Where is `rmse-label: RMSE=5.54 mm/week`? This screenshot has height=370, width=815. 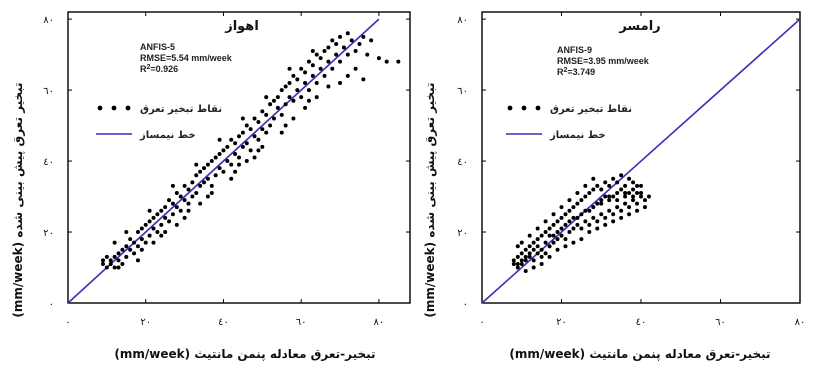
rmse-label: RMSE=5.54 mm/week is located at coordinates (186, 58).